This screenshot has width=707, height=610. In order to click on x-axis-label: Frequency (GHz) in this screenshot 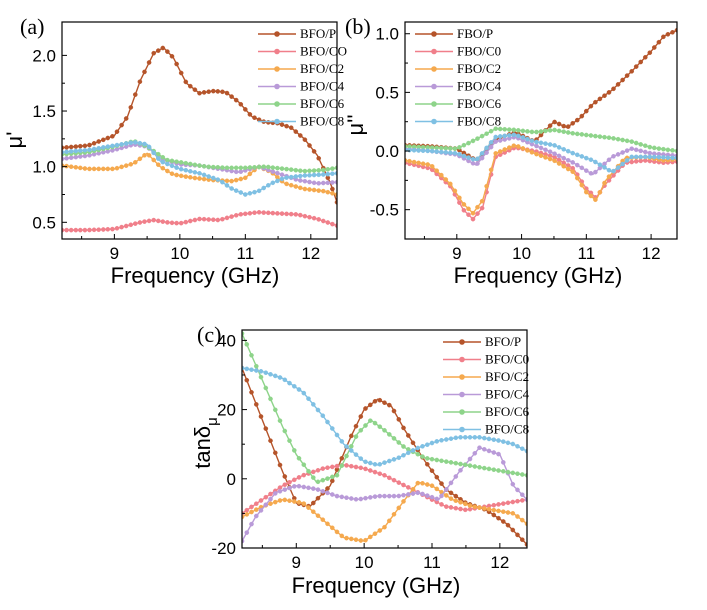, I will do `click(538, 275)`.